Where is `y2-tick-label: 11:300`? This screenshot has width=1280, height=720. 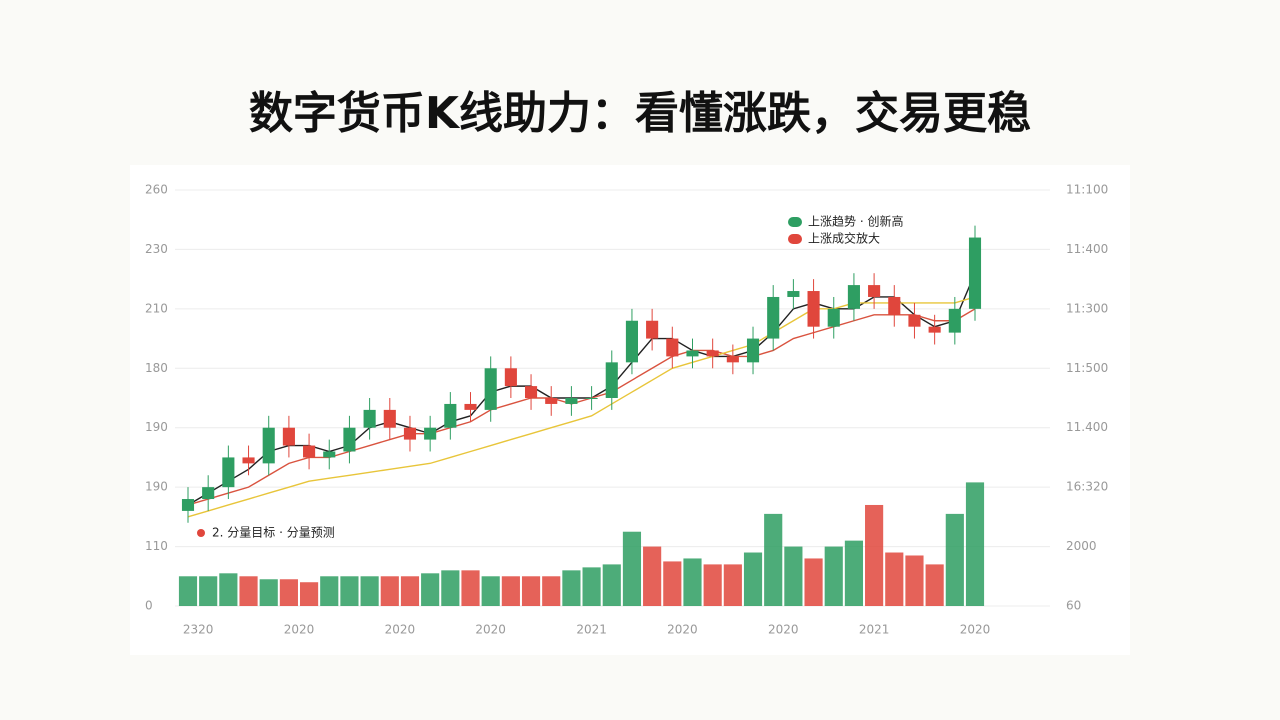 y2-tick-label: 11:300 is located at coordinates (1087, 308).